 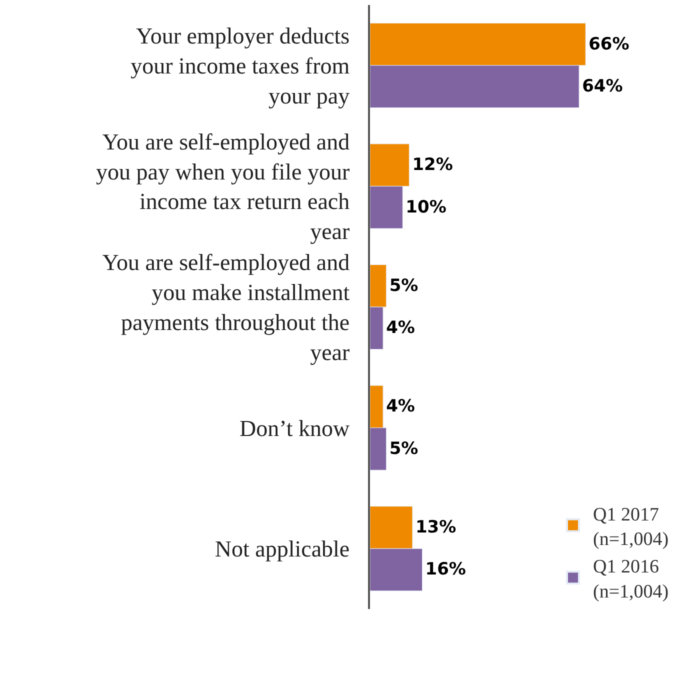 What do you see at coordinates (609, 44) in the screenshot?
I see `data-label: 66%` at bounding box center [609, 44].